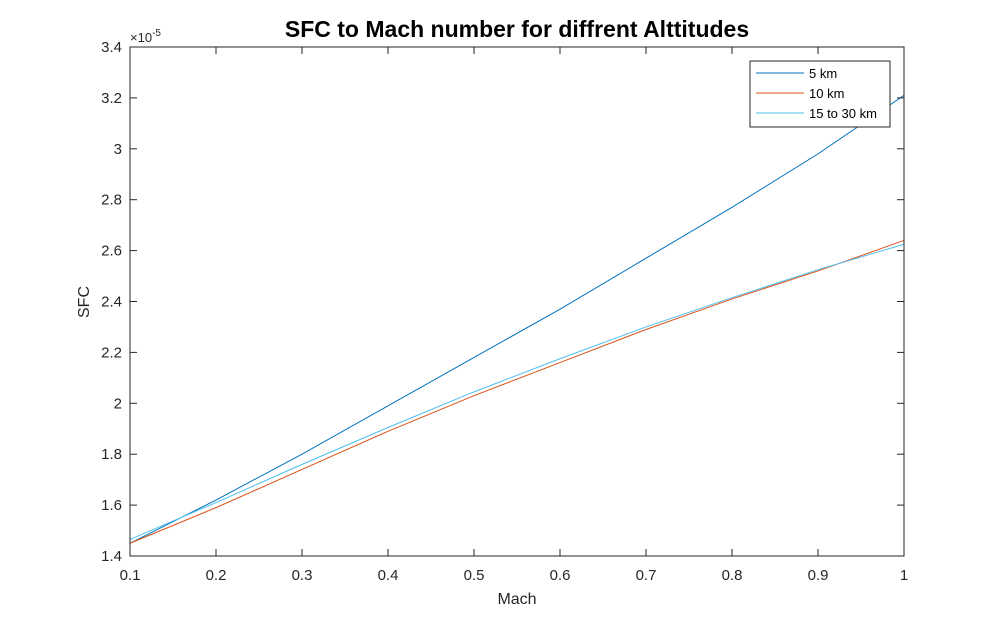 This screenshot has height=625, width=1000. What do you see at coordinates (118, 403) in the screenshot?
I see `y-tick-label: 2` at bounding box center [118, 403].